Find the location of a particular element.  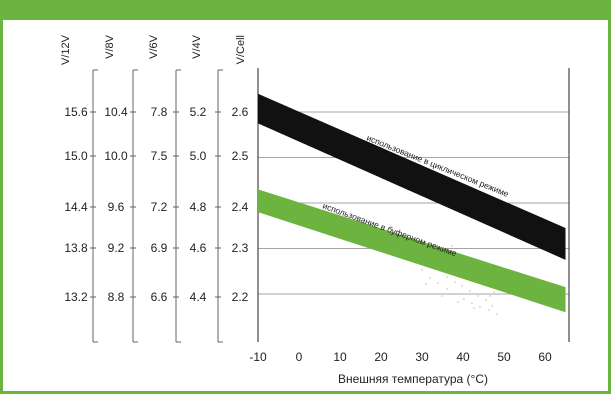

y-tick-label: 6.6 is located at coordinates (159, 297).